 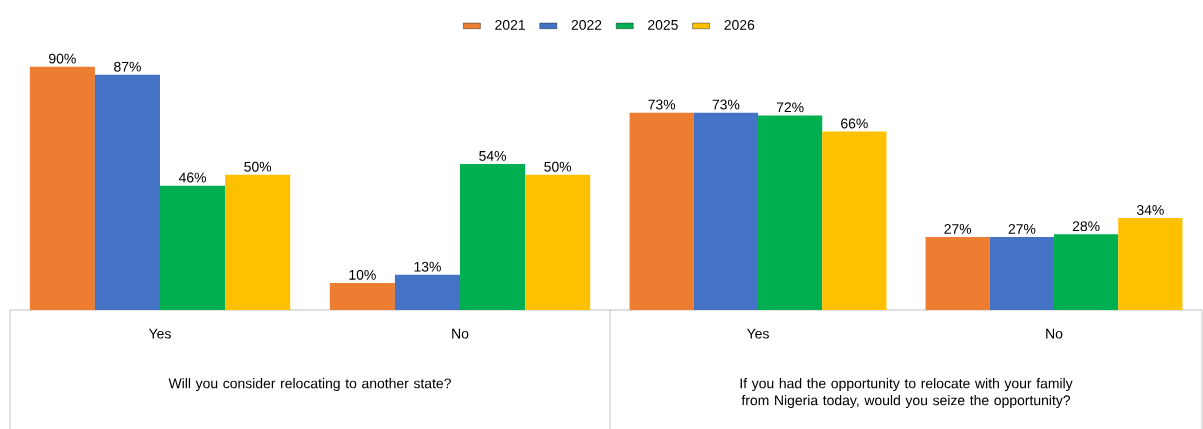 I want to click on data-label: 87%, so click(x=127, y=66).